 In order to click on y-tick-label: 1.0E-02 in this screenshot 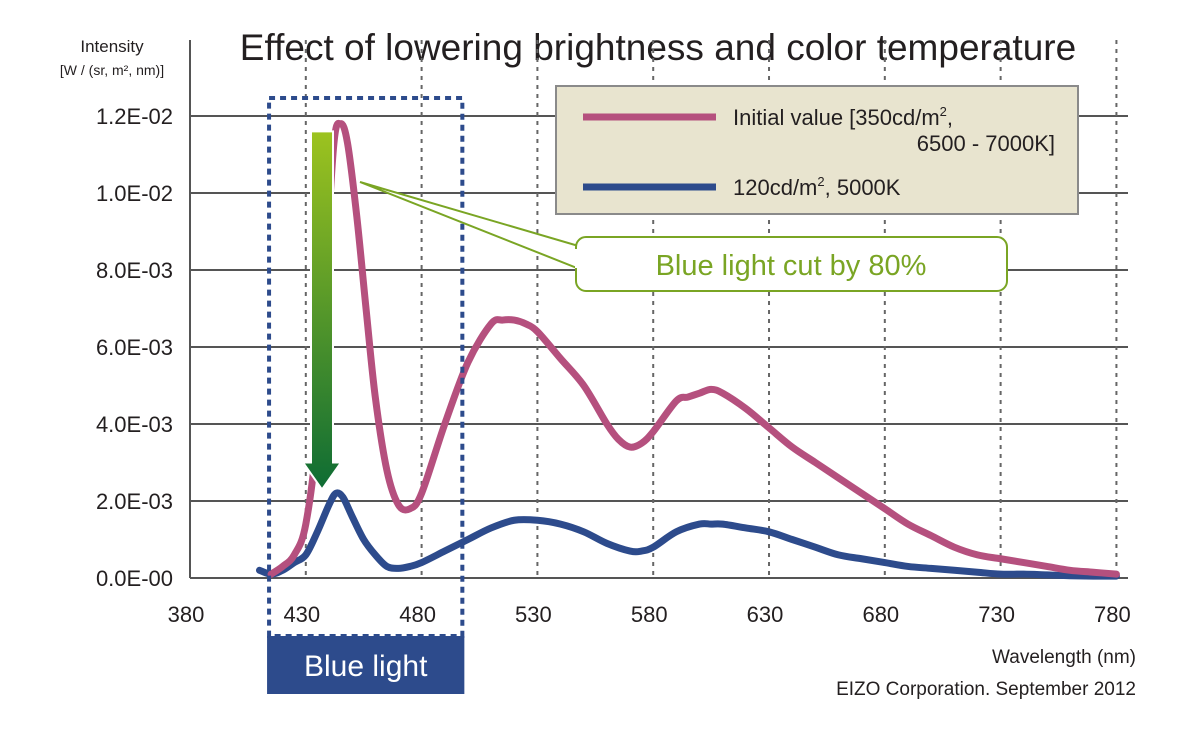, I will do `click(134, 193)`.